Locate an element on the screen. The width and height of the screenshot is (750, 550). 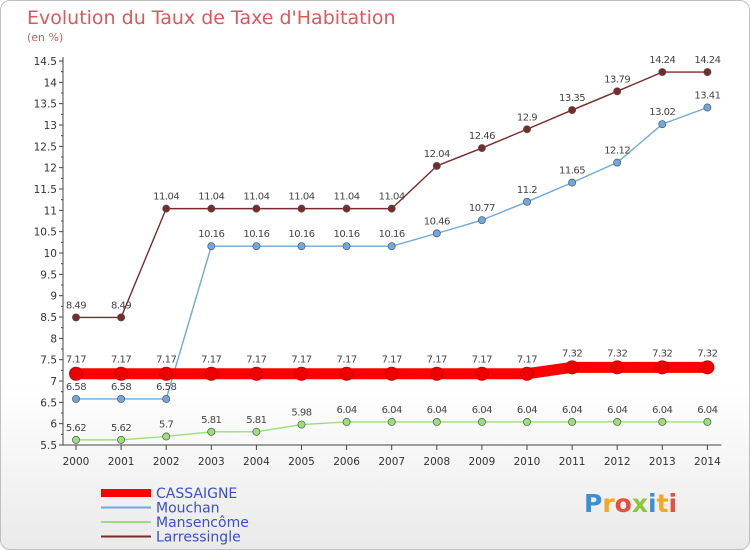
x-tick-label: 2007 is located at coordinates (391, 462).